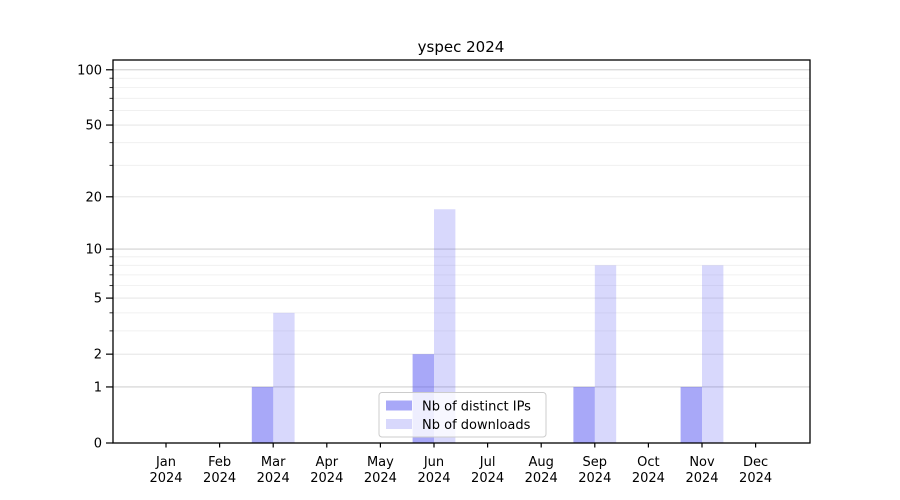 This screenshot has height=500, width=900. Describe the element at coordinates (541, 470) in the screenshot. I see `x-tick-label: Aug 2024` at that location.